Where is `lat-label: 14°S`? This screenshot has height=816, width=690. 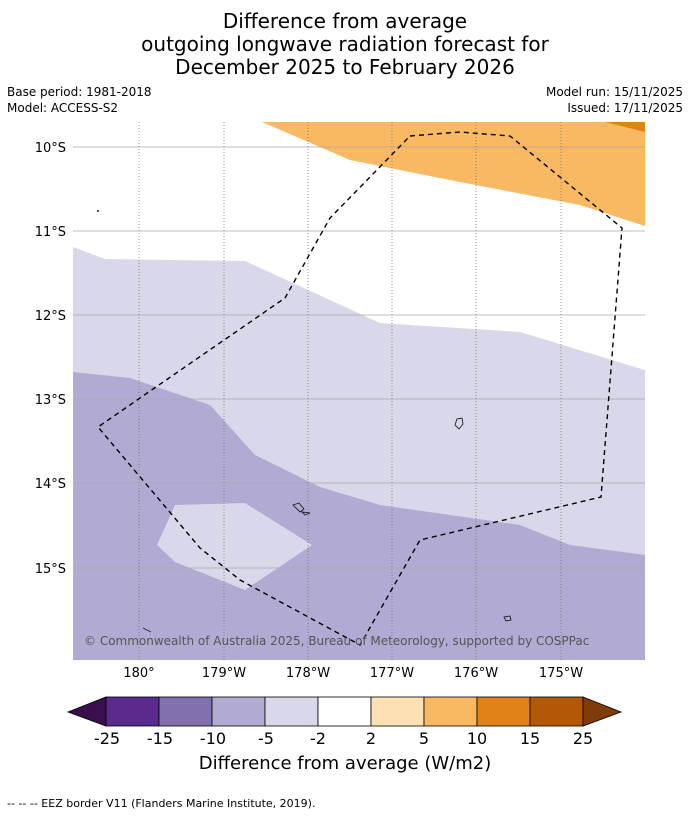
lat-label: 14°S is located at coordinates (50, 484).